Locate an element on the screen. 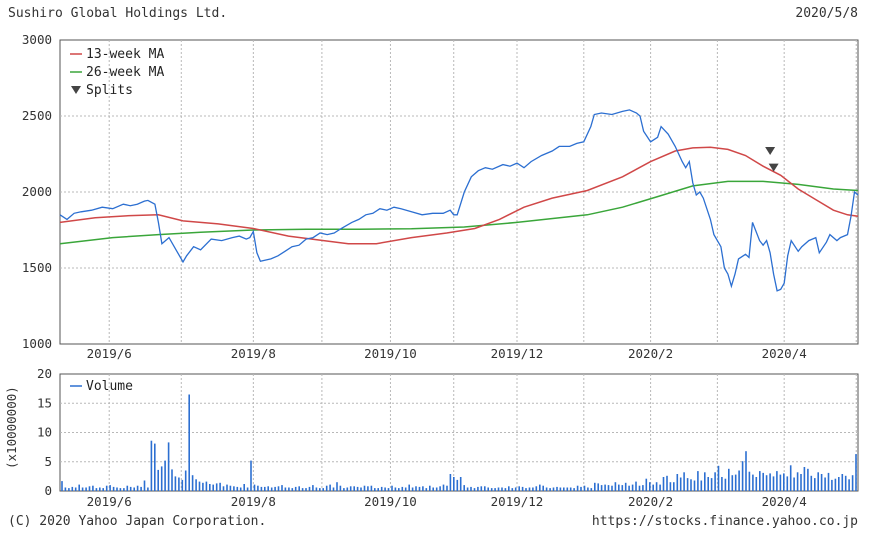  volume-y-axis: 0 5 10 15 20 is located at coordinates (44, 432).